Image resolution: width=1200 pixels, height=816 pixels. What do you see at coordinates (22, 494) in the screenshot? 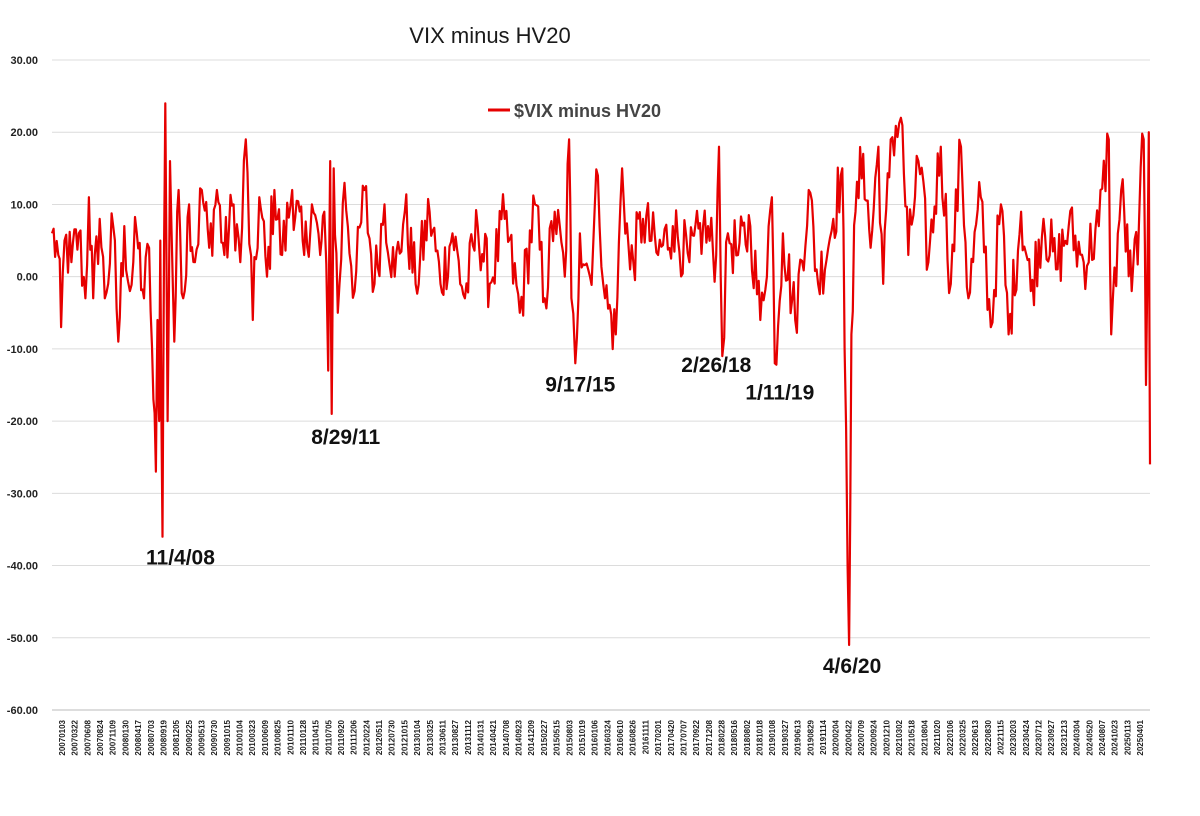
I see `y-tick-label: -30.00` at bounding box center [22, 494].